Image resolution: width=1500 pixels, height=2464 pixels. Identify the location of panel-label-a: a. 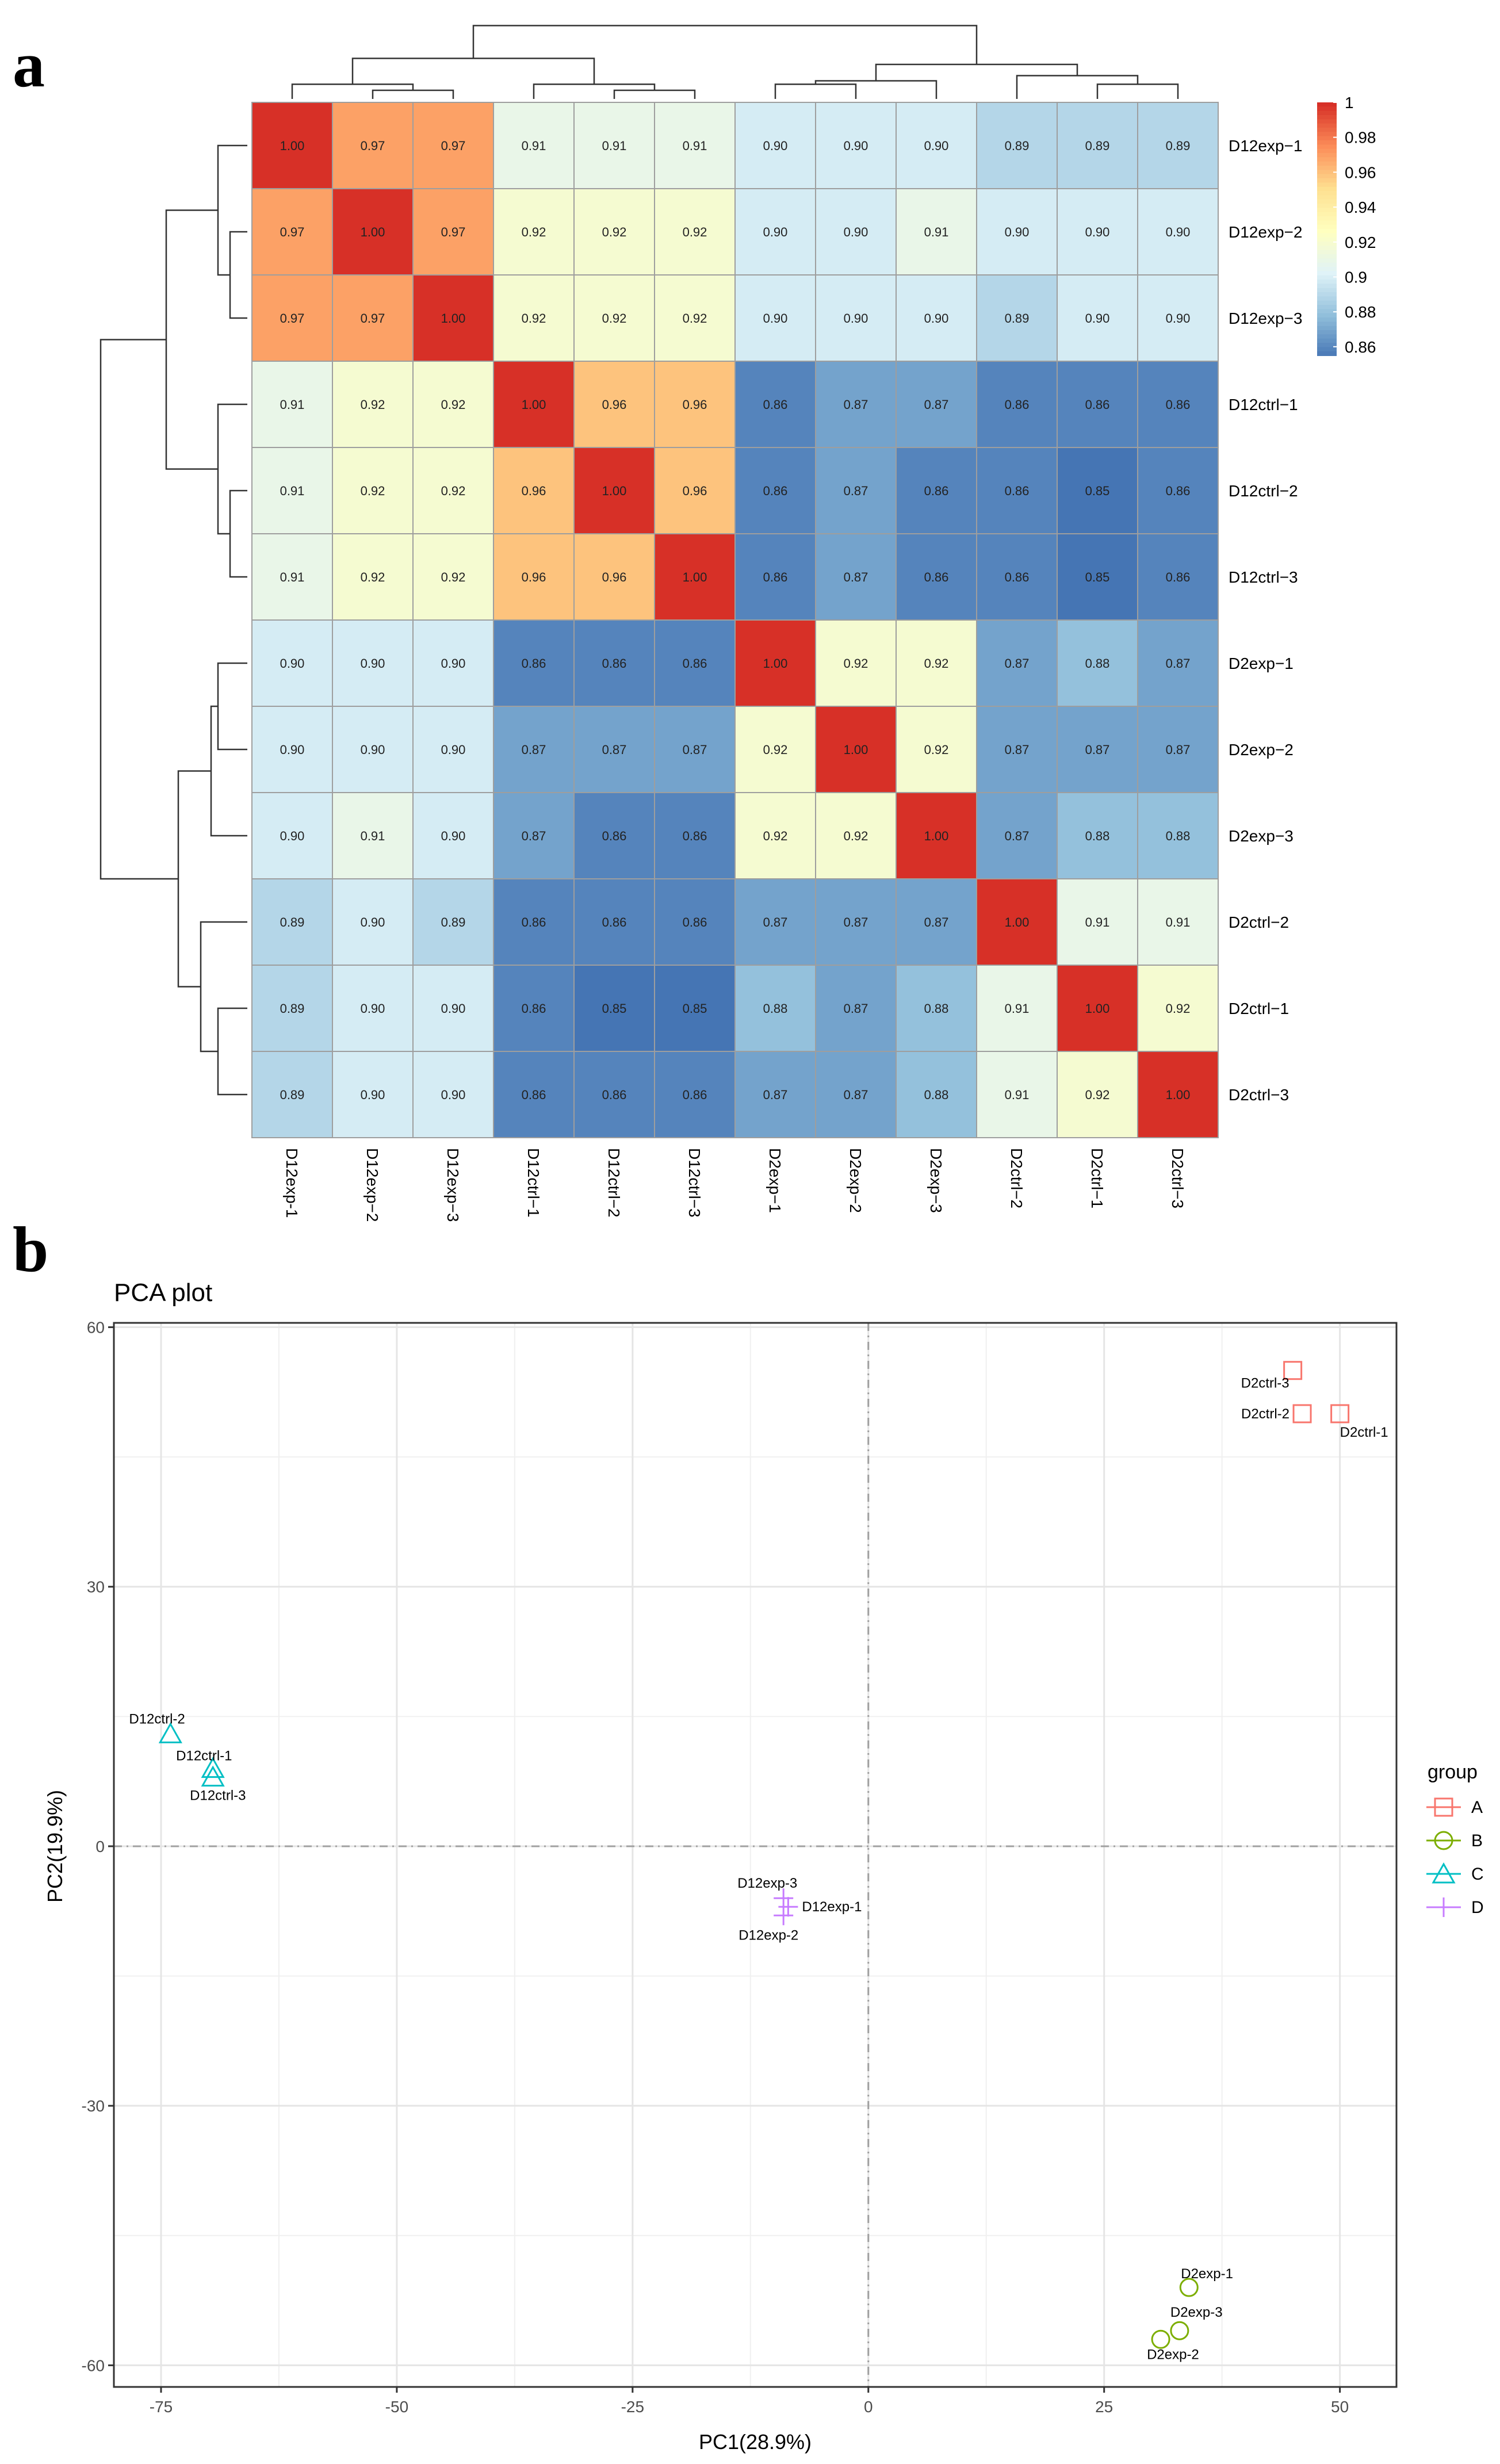
(29, 65).